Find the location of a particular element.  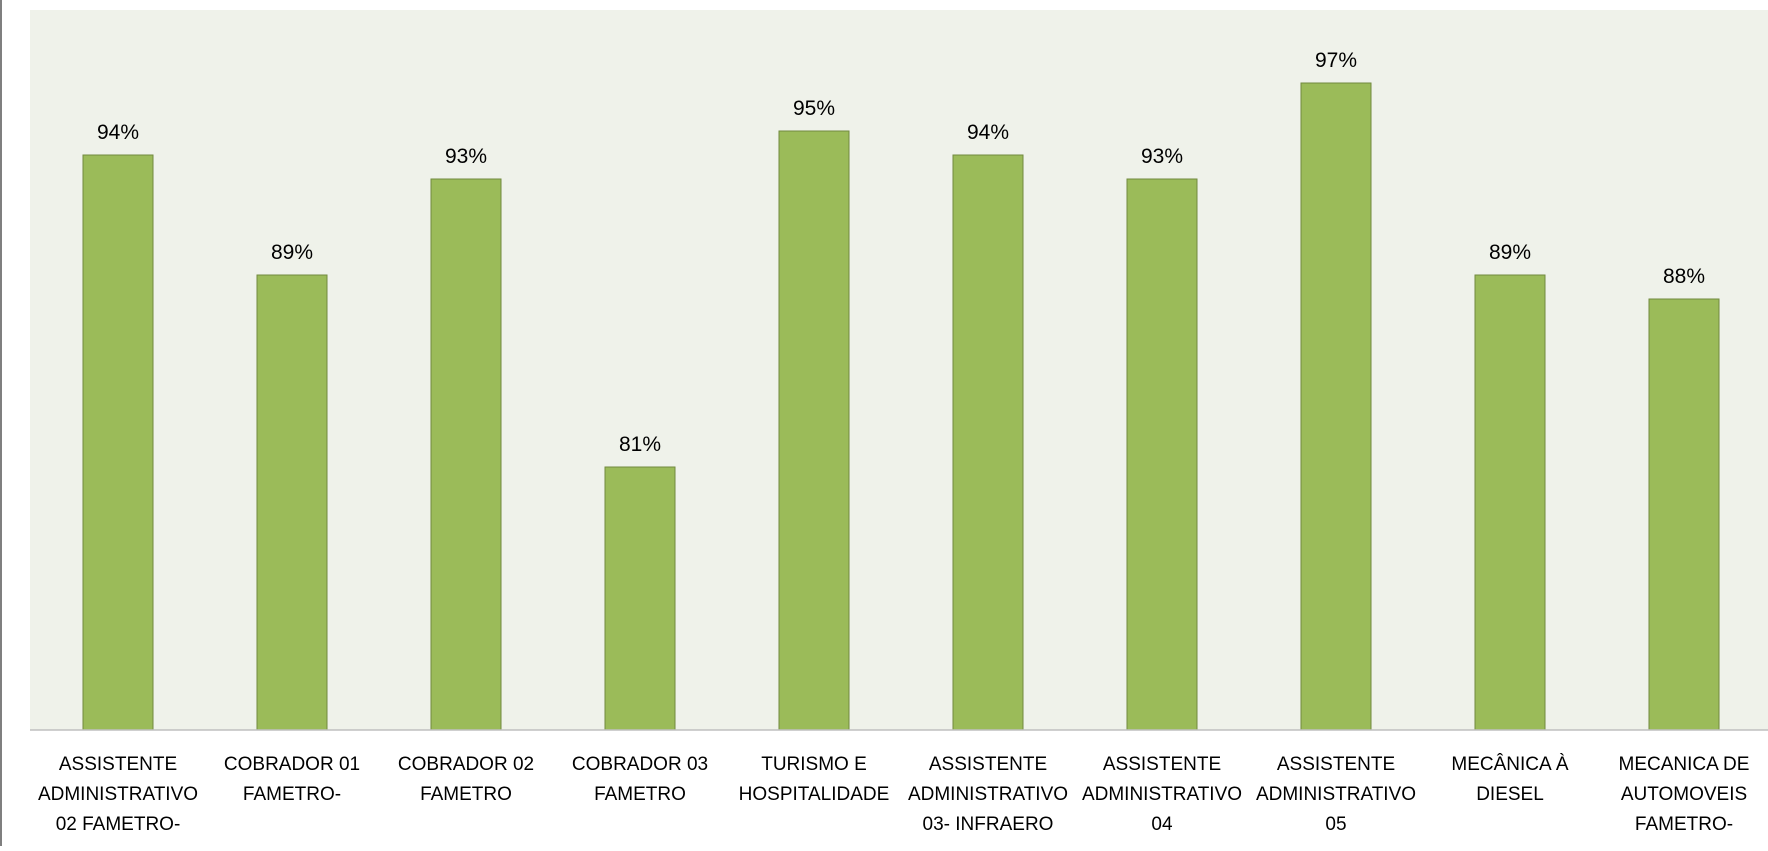

category-label-6: ASSISTENTE ADMINISTRATIVO 03- INFRAERO is located at coordinates (988, 794).